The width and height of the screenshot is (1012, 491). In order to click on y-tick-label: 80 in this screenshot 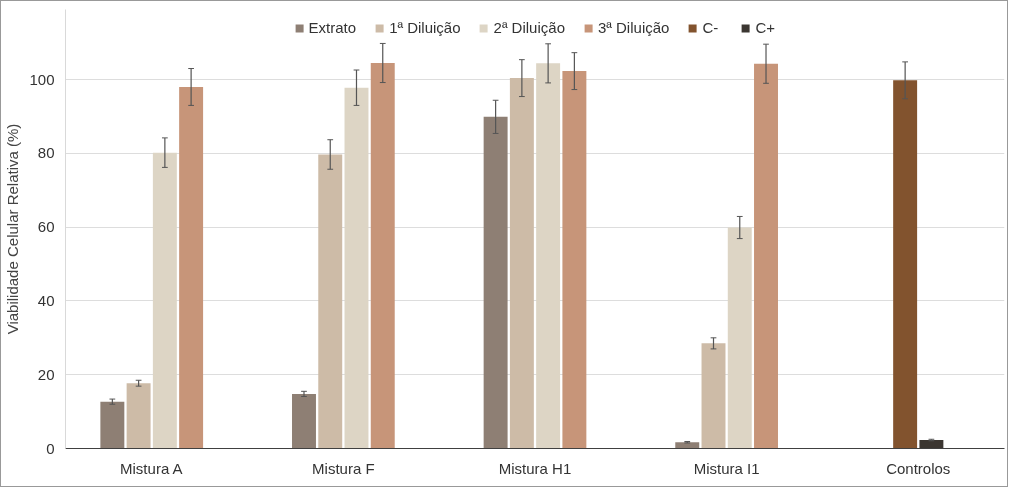, I will do `click(46, 153)`.